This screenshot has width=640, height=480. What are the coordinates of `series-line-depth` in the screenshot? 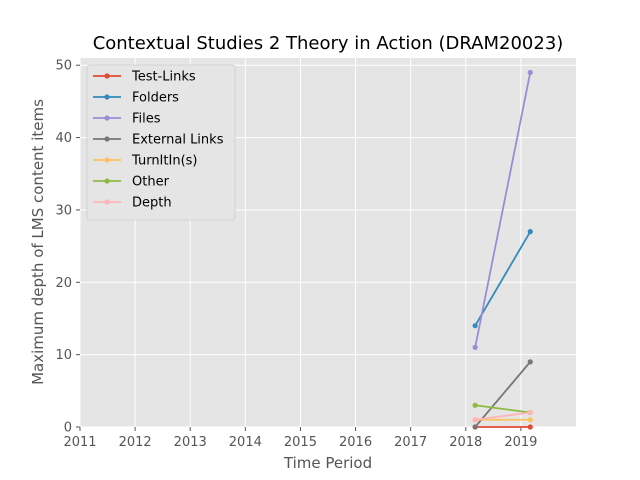 It's located at (503, 416).